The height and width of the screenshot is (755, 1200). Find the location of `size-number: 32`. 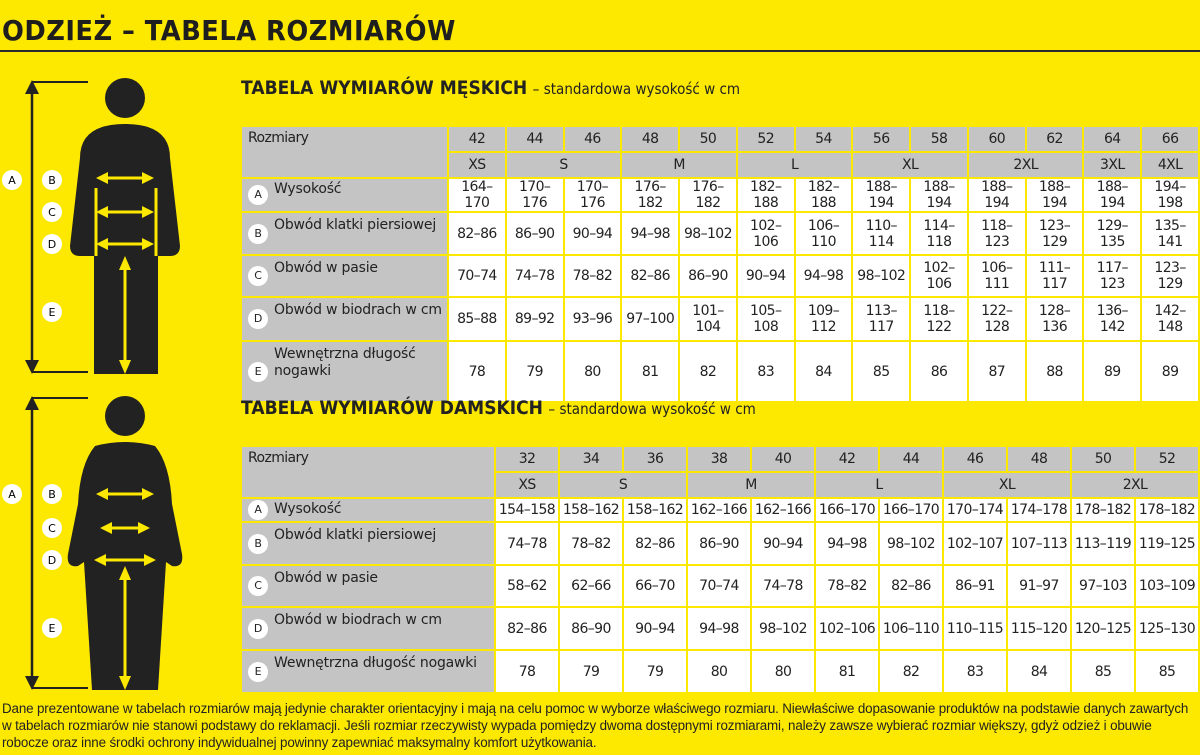

size-number: 32 is located at coordinates (527, 459).